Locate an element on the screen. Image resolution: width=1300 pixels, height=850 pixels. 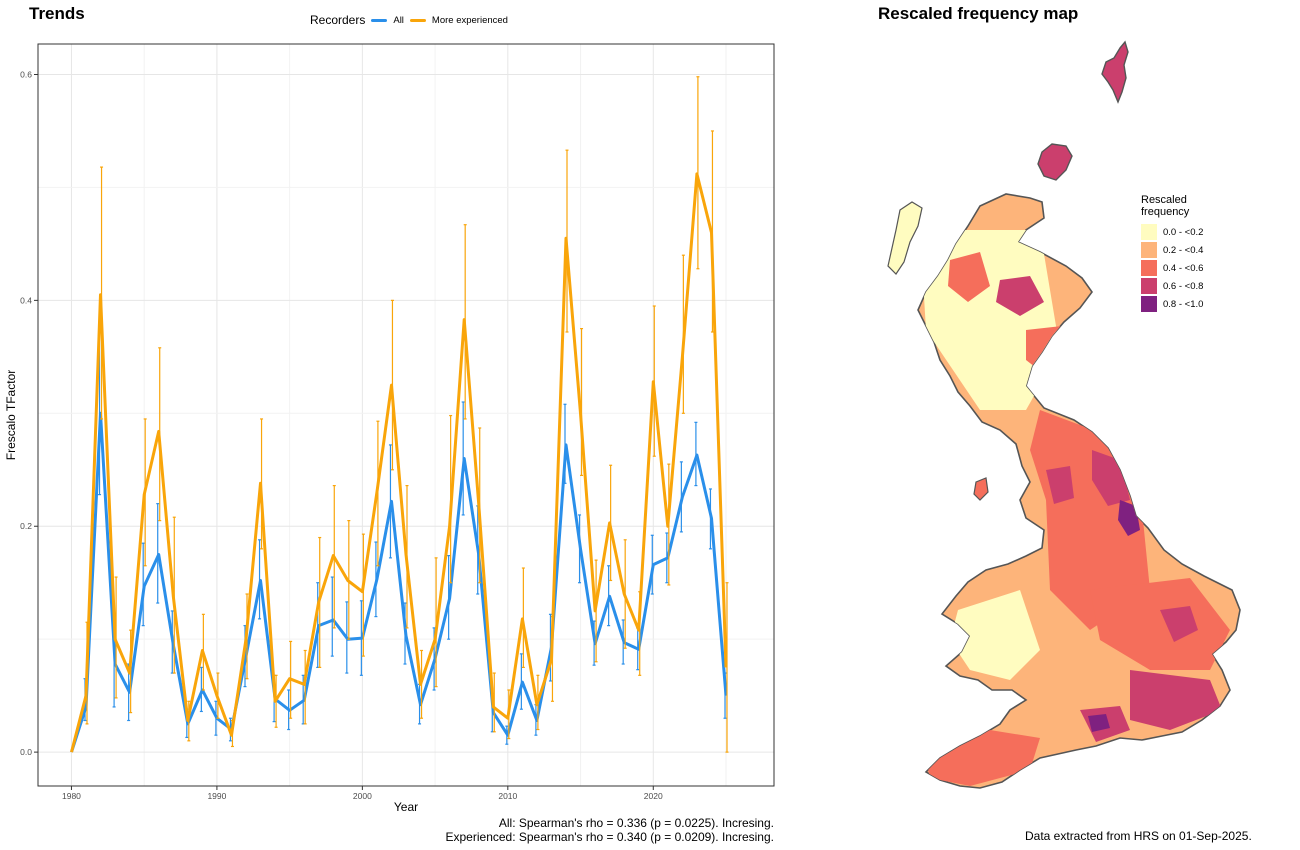
map-region-shetland is located at coordinates (1115, 72).